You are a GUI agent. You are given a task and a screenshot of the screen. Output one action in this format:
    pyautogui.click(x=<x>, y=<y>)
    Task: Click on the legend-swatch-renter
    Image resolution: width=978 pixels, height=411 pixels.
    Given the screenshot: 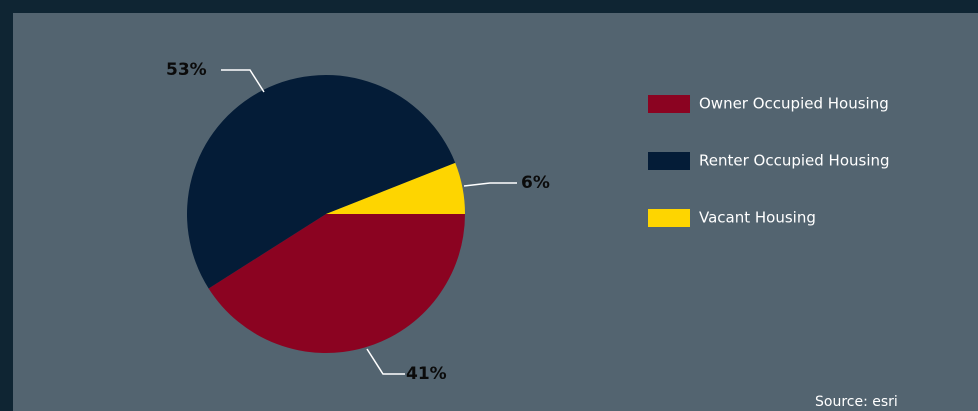 What is the action you would take?
    pyautogui.click(x=669, y=161)
    